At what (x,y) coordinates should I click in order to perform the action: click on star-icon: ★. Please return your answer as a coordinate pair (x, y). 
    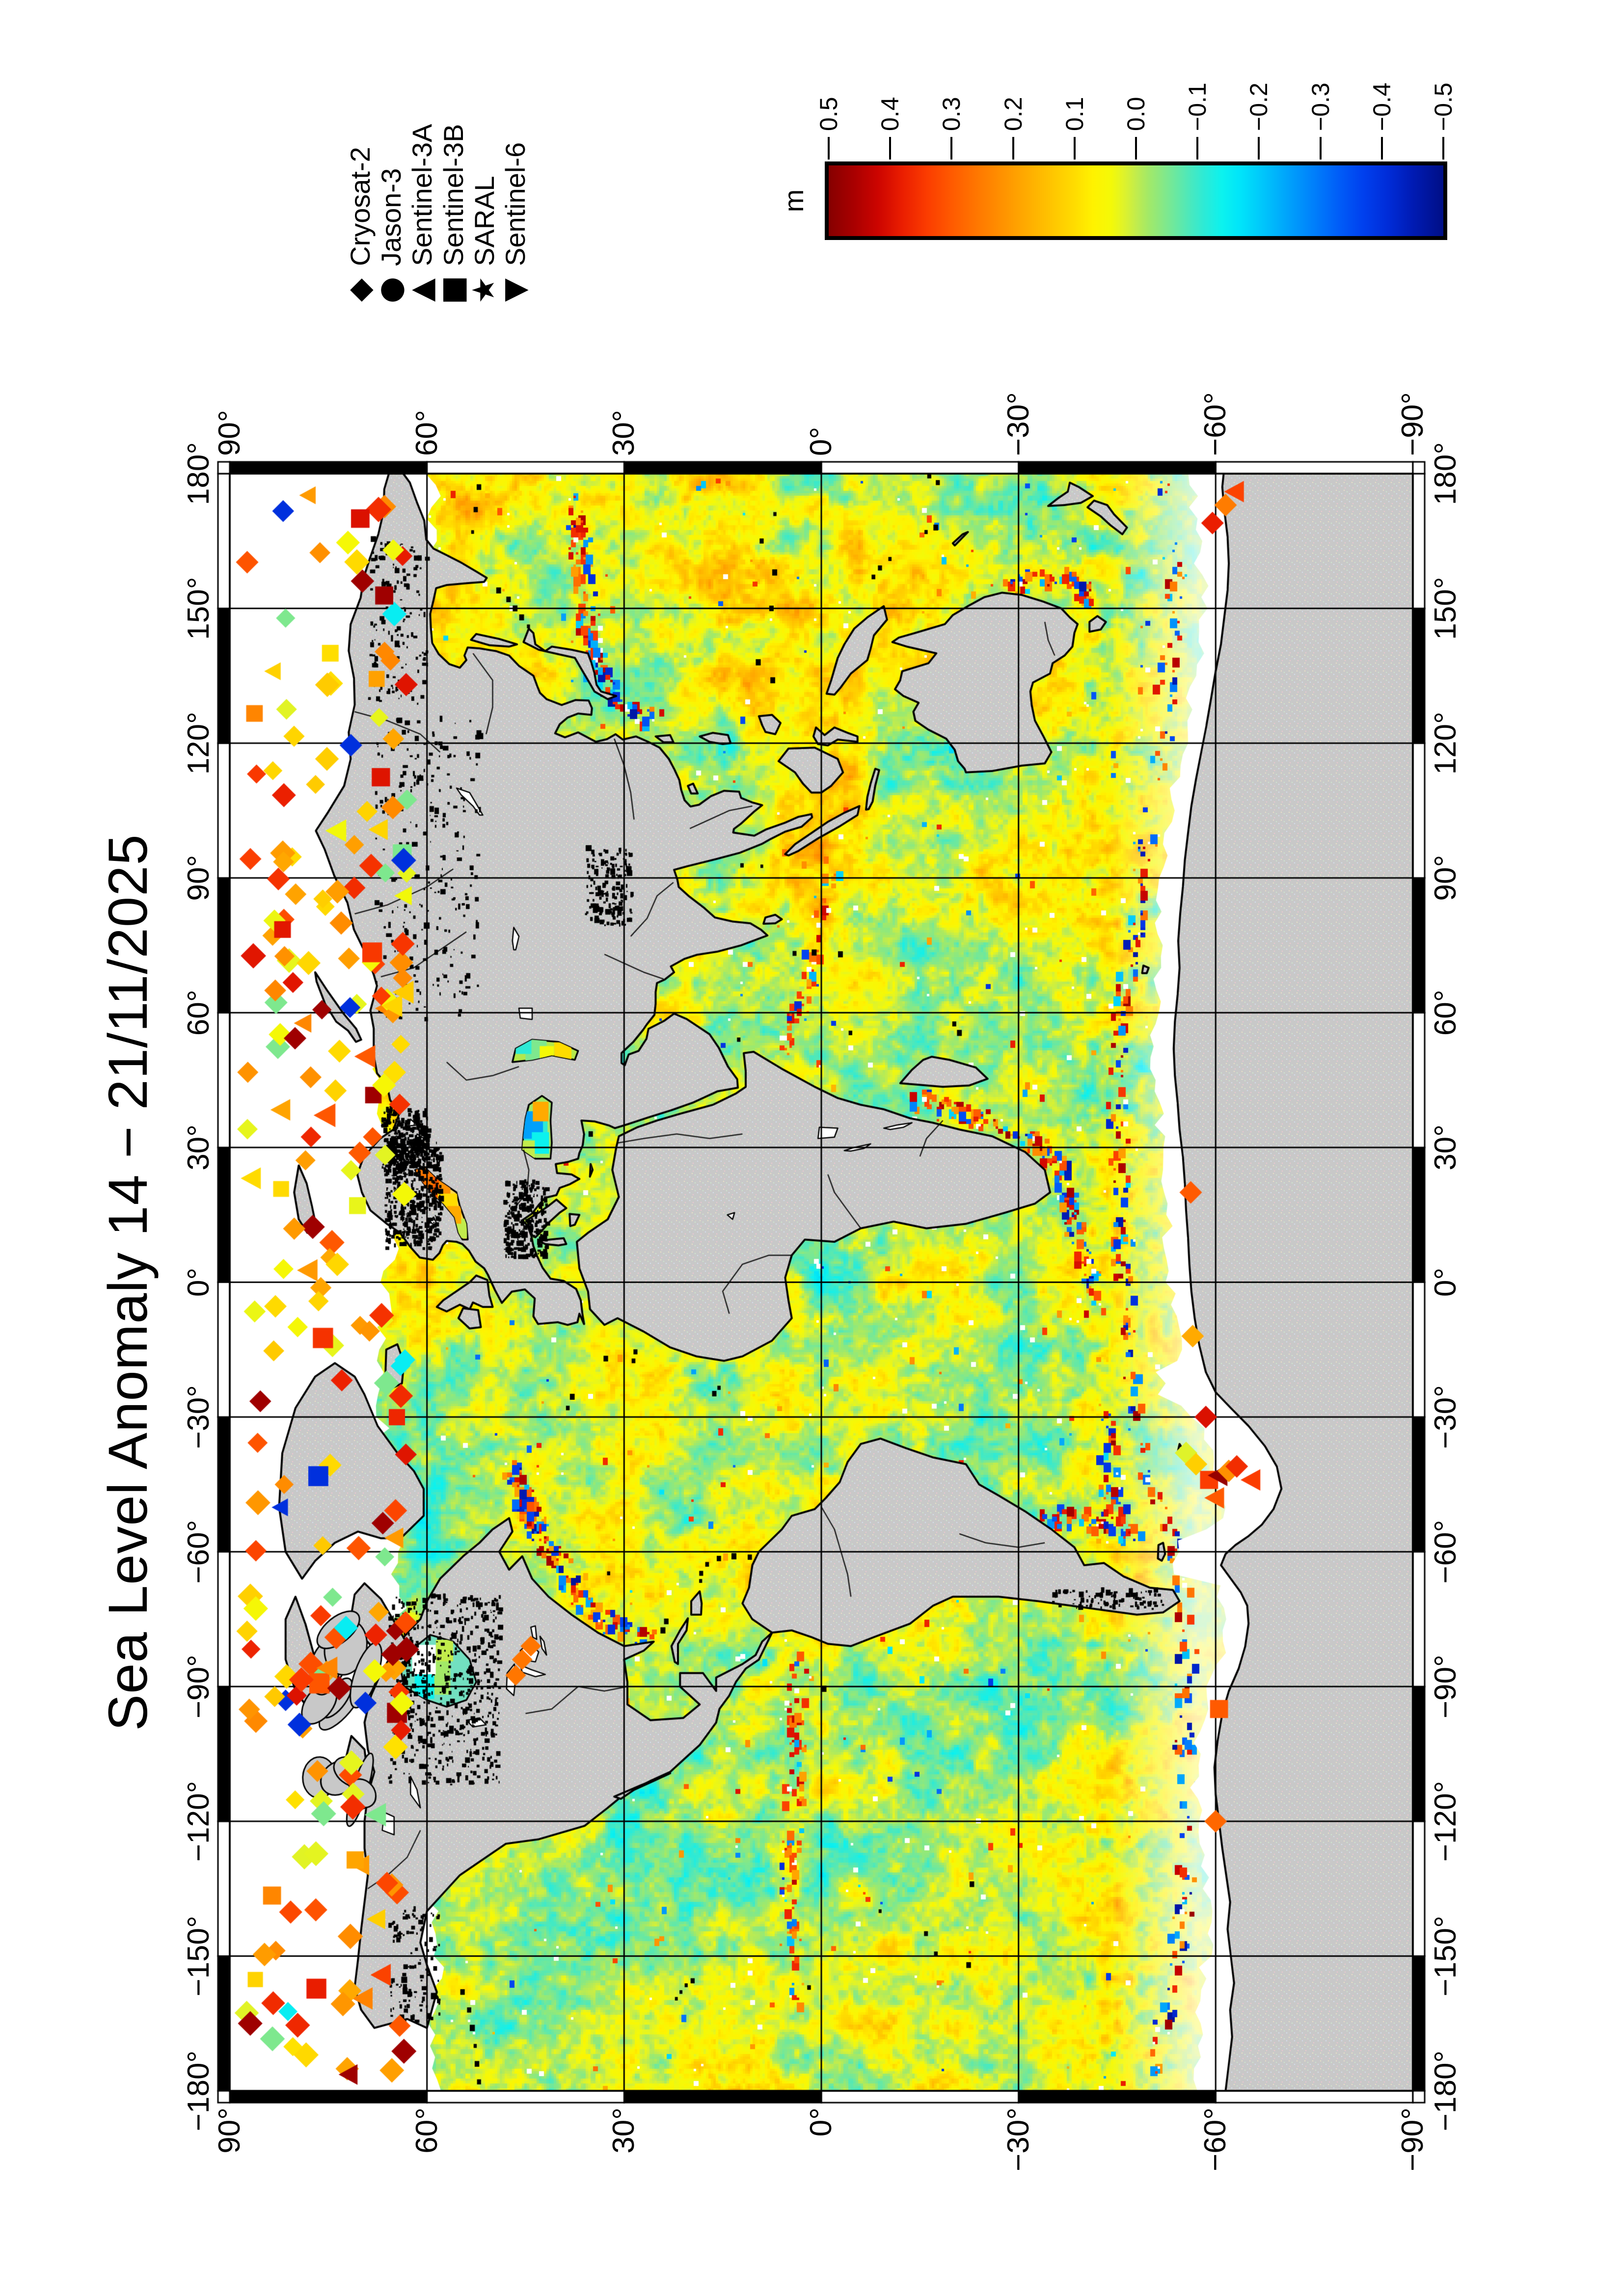
    Looking at the image, I should click on (483, 290).